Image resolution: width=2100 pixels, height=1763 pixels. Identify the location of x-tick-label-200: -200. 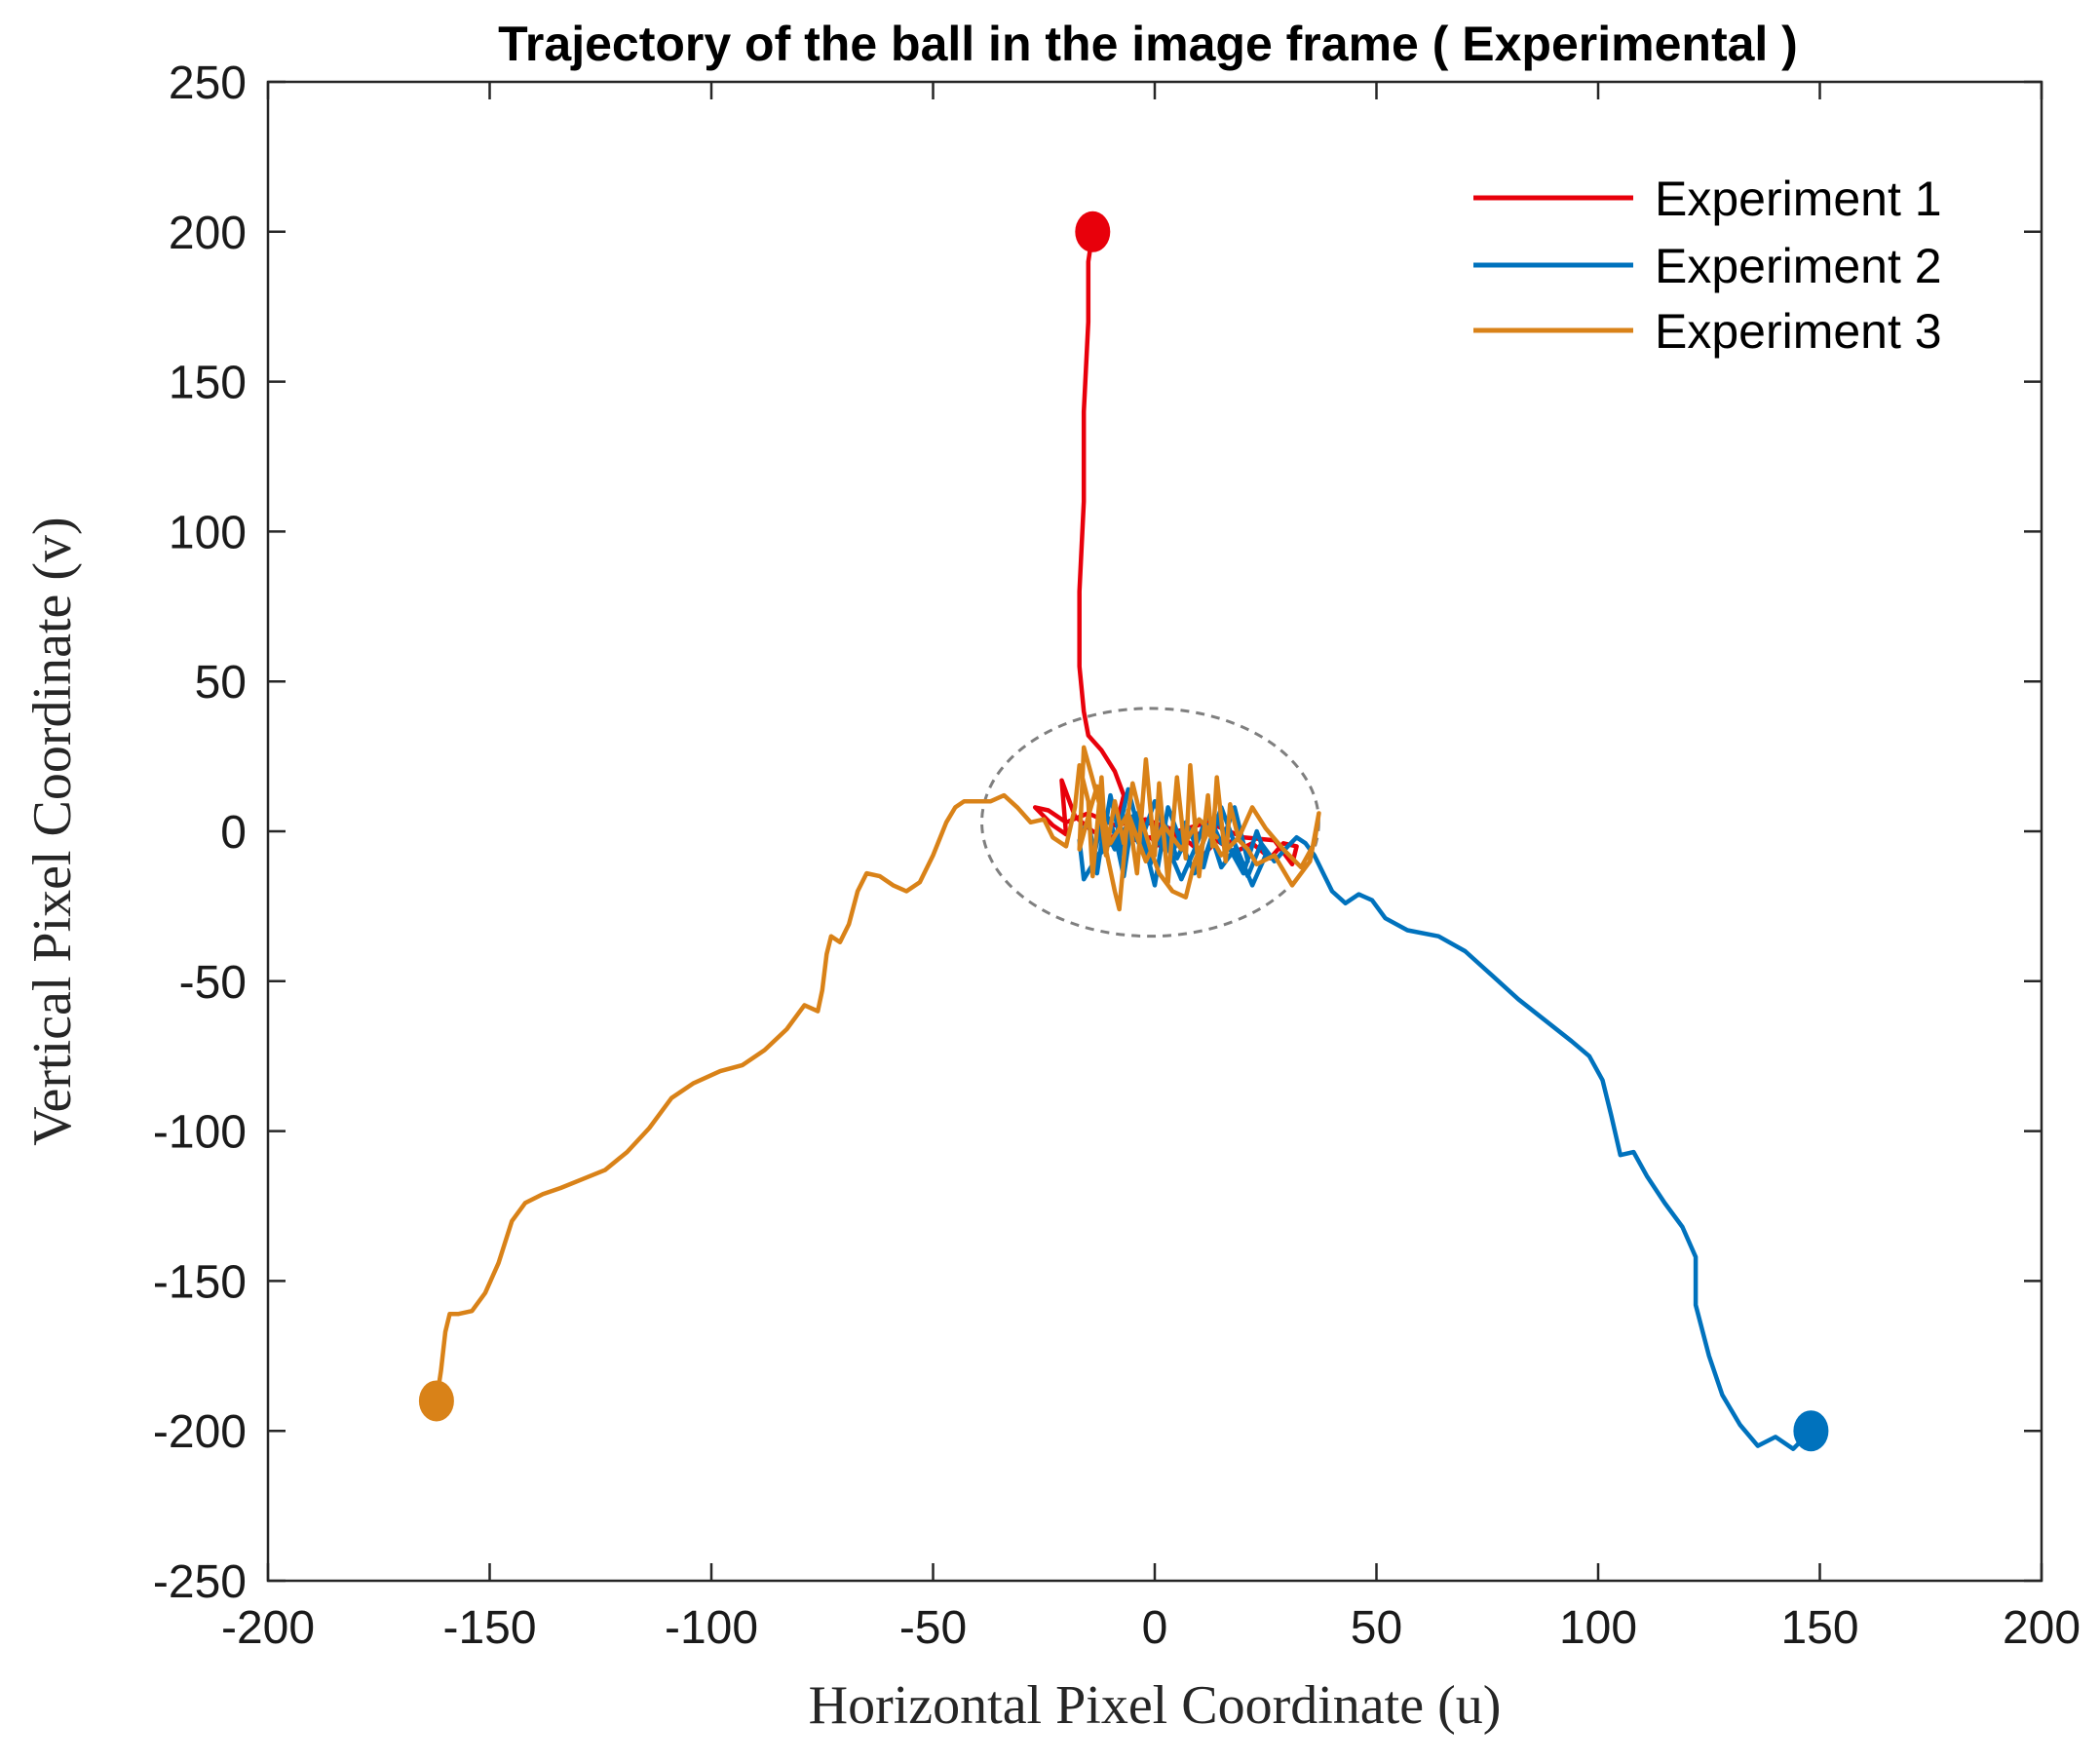
(268, 1628).